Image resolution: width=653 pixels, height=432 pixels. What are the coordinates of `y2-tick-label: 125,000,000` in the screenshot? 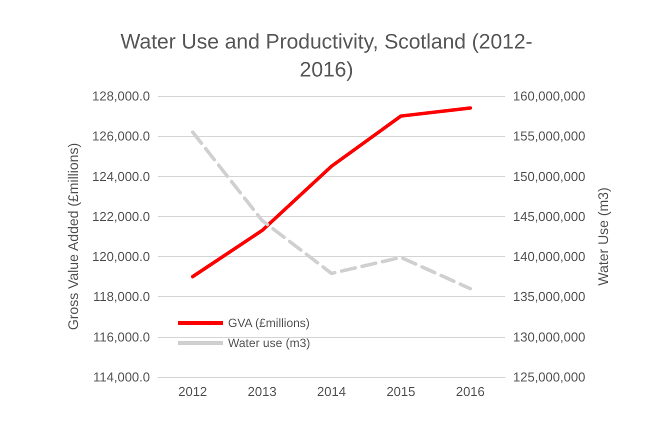 It's located at (549, 377).